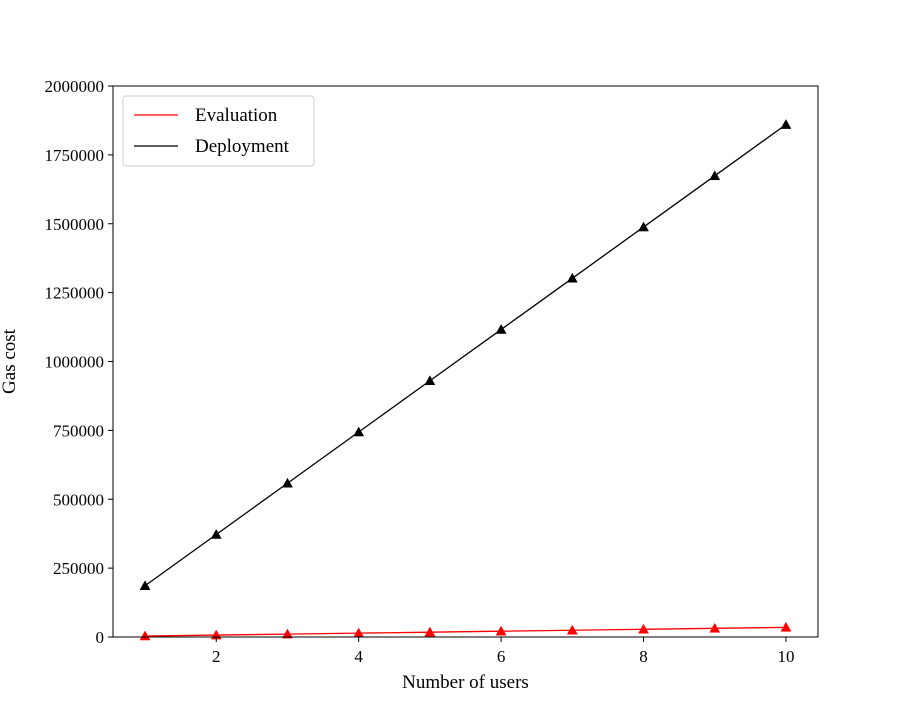 The width and height of the screenshot is (908, 716). Describe the element at coordinates (75, 362) in the screenshot. I see `y-tick-label: 1000000` at that location.